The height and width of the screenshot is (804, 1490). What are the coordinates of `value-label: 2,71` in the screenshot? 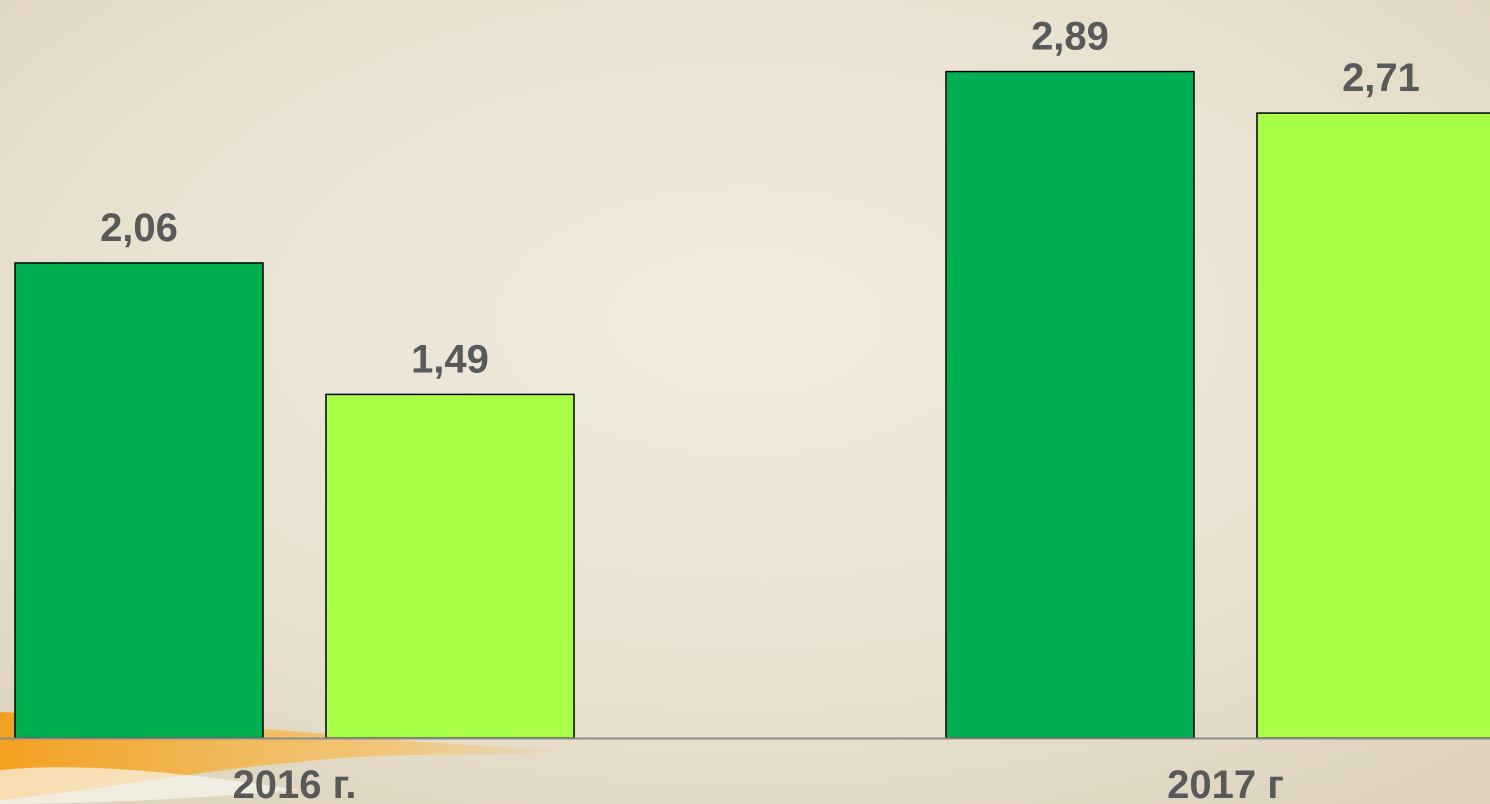 It's located at (1381, 78).